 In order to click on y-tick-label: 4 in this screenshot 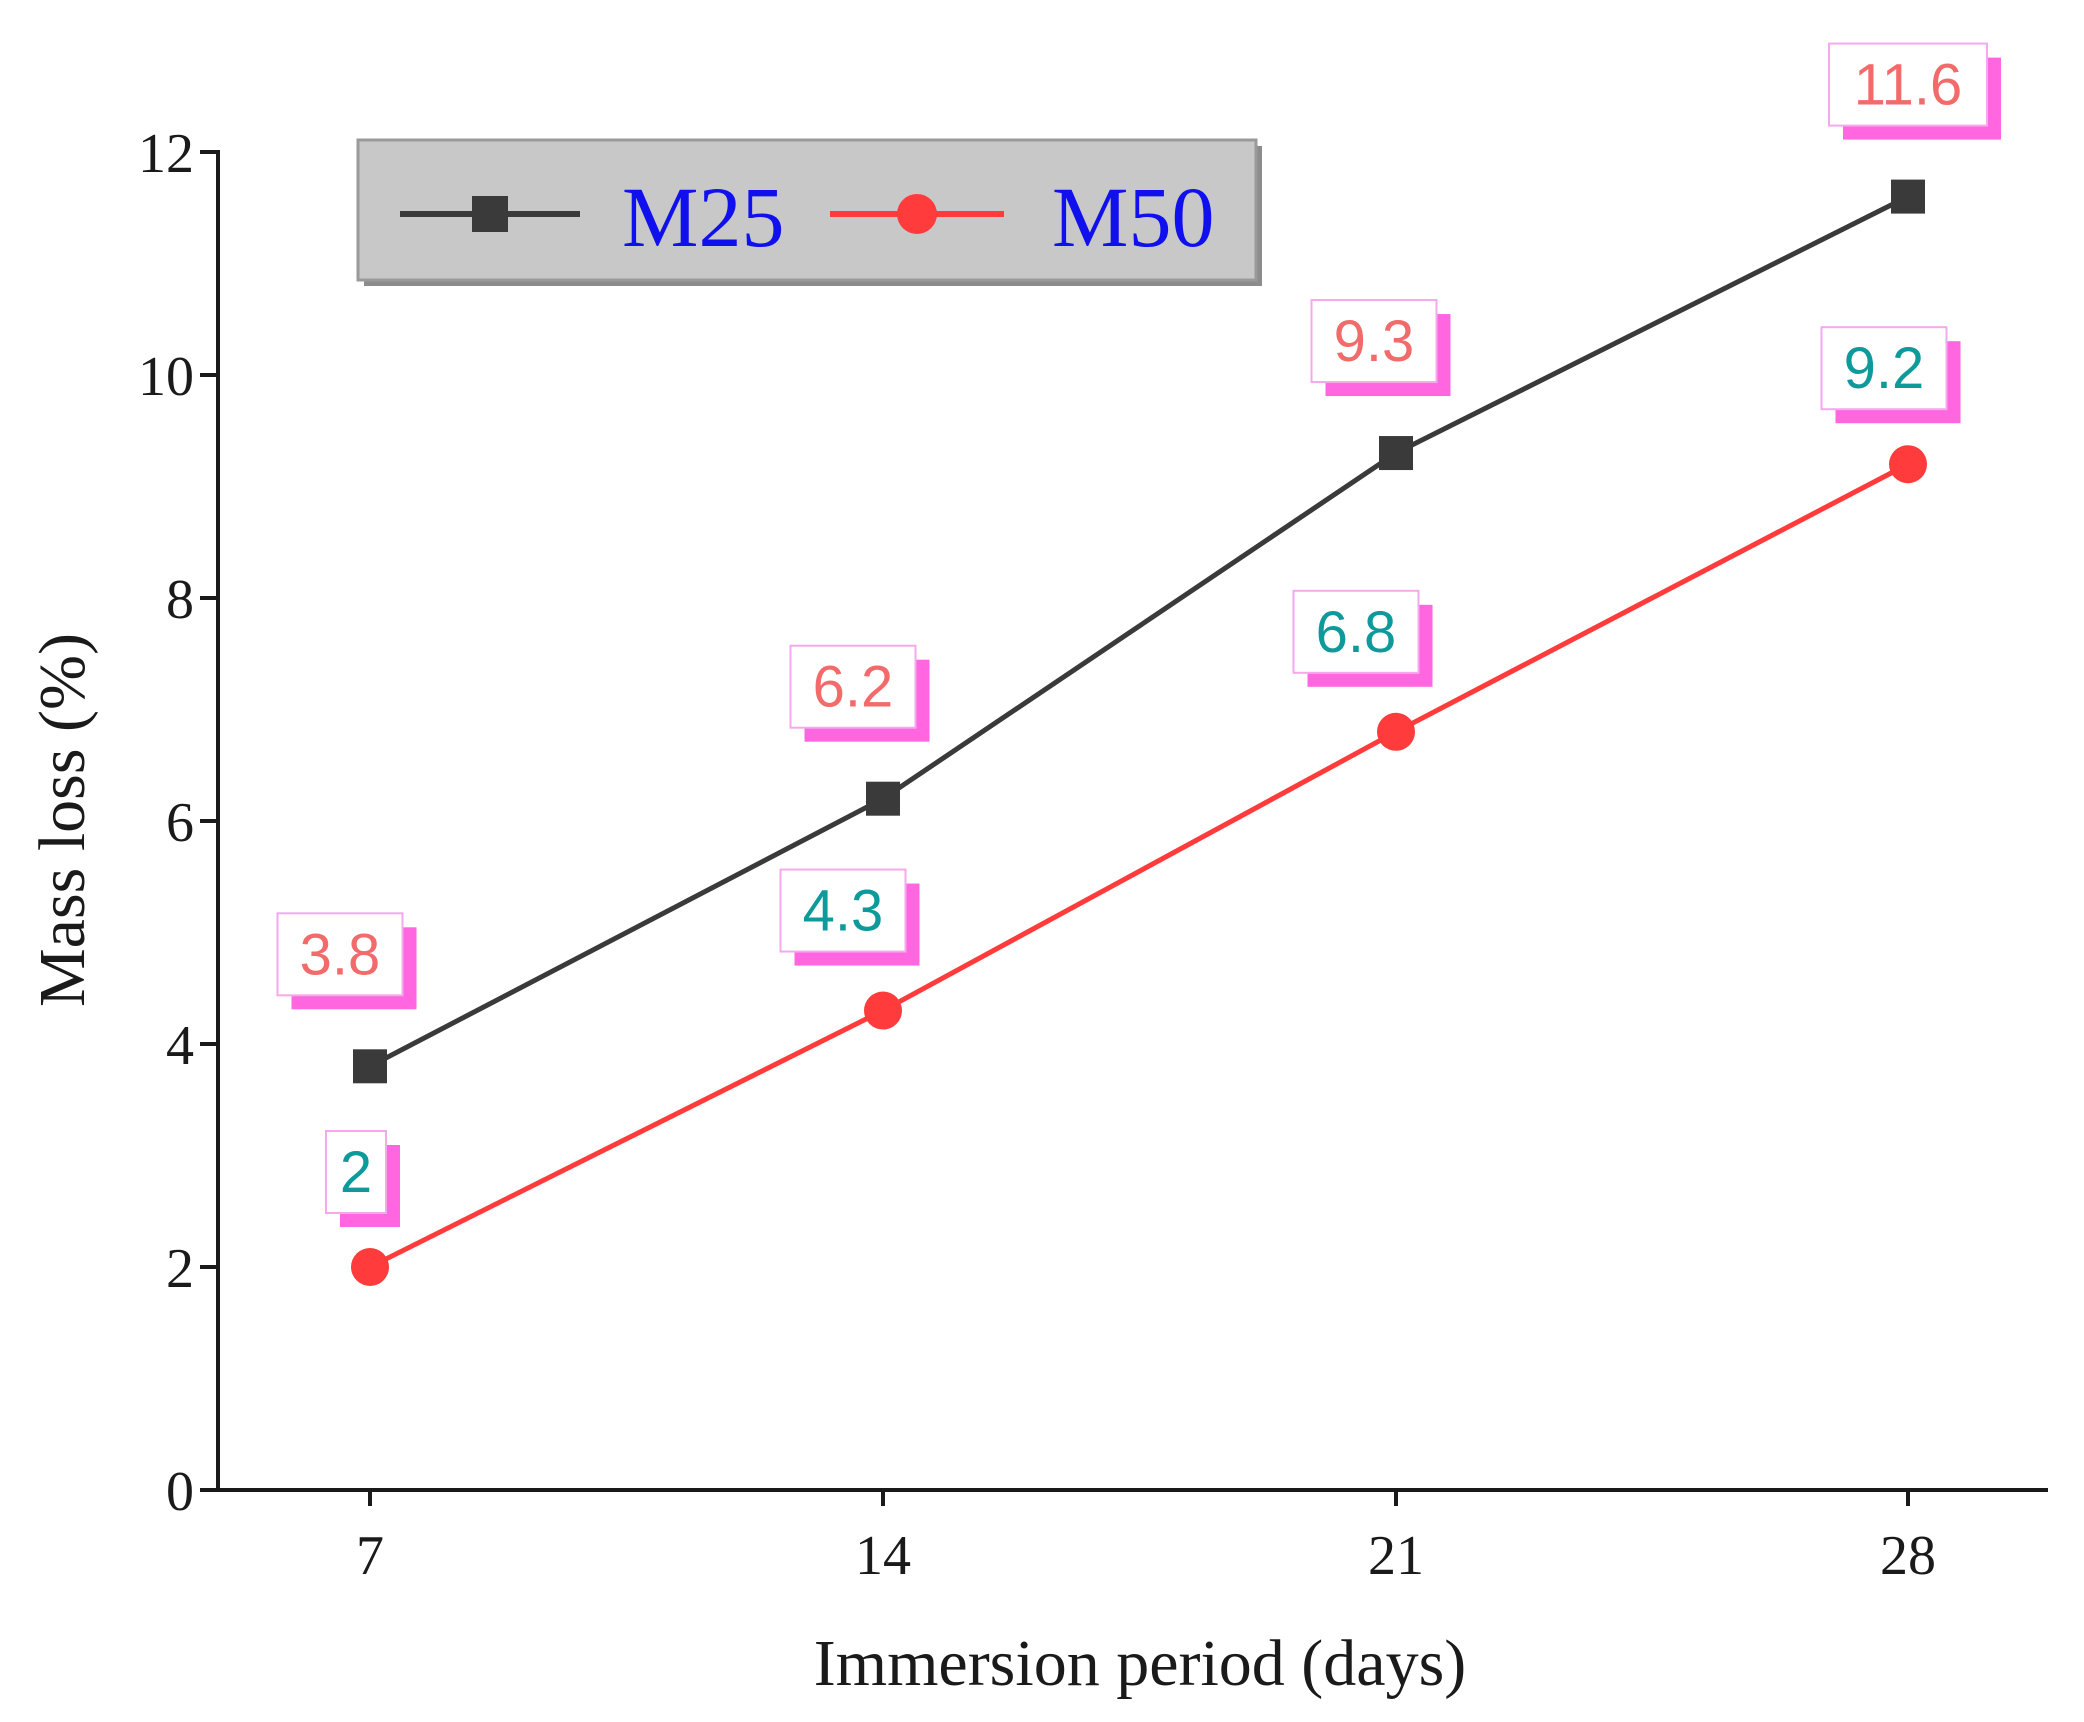, I will do `click(180, 1046)`.